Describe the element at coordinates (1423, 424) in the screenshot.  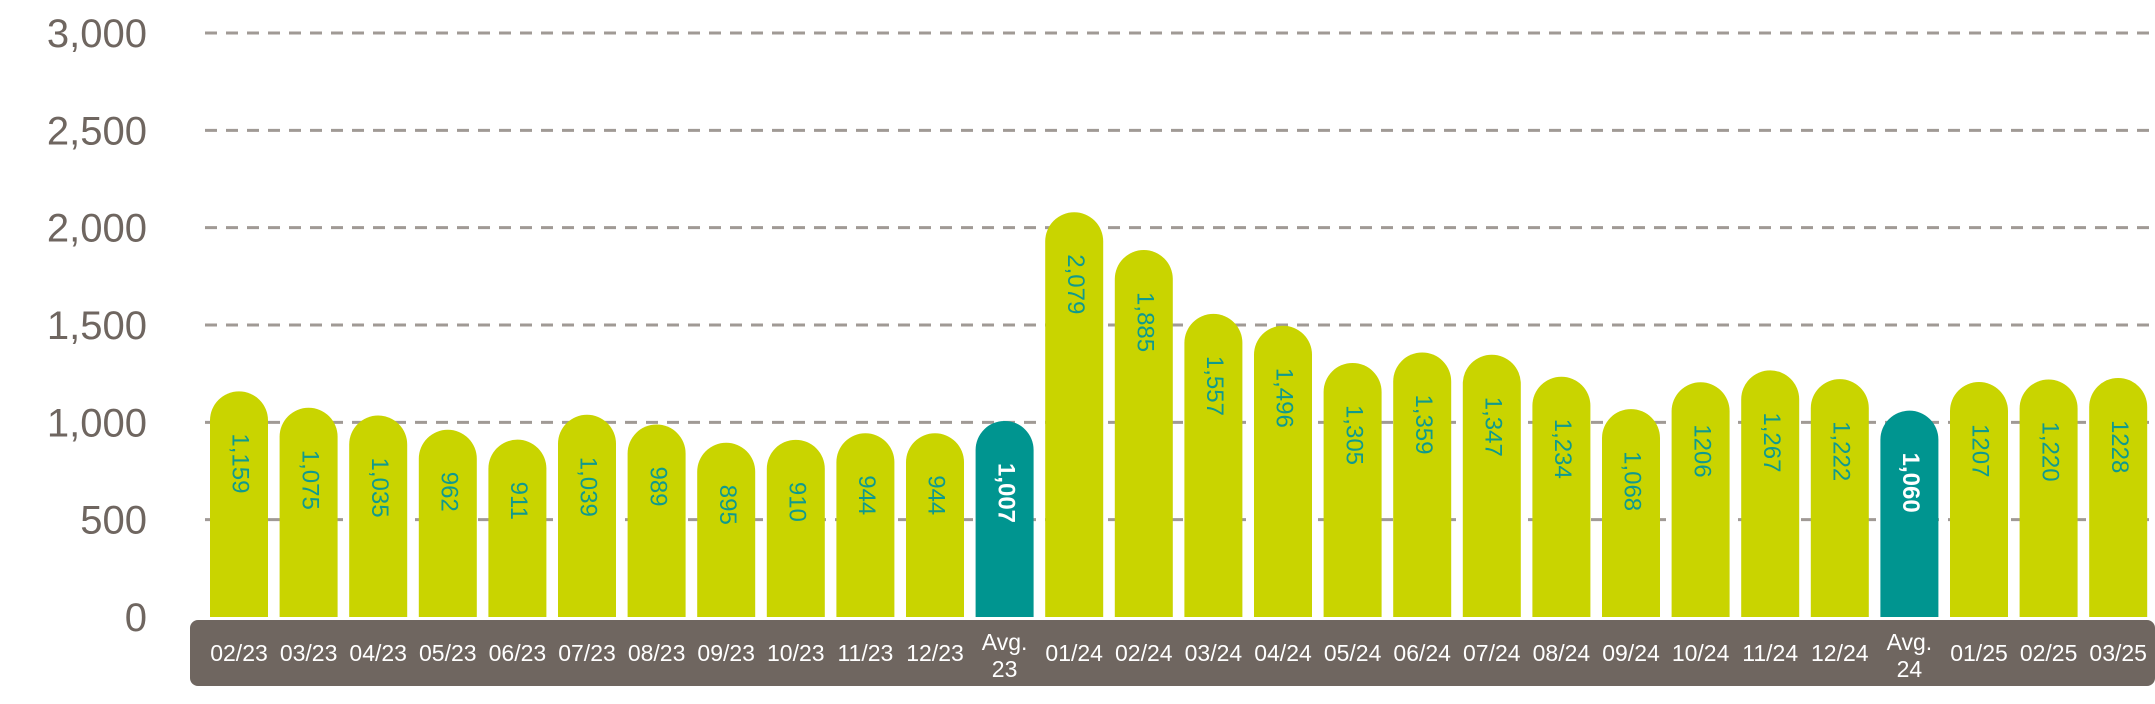
I see `data-label: 1,359` at that location.